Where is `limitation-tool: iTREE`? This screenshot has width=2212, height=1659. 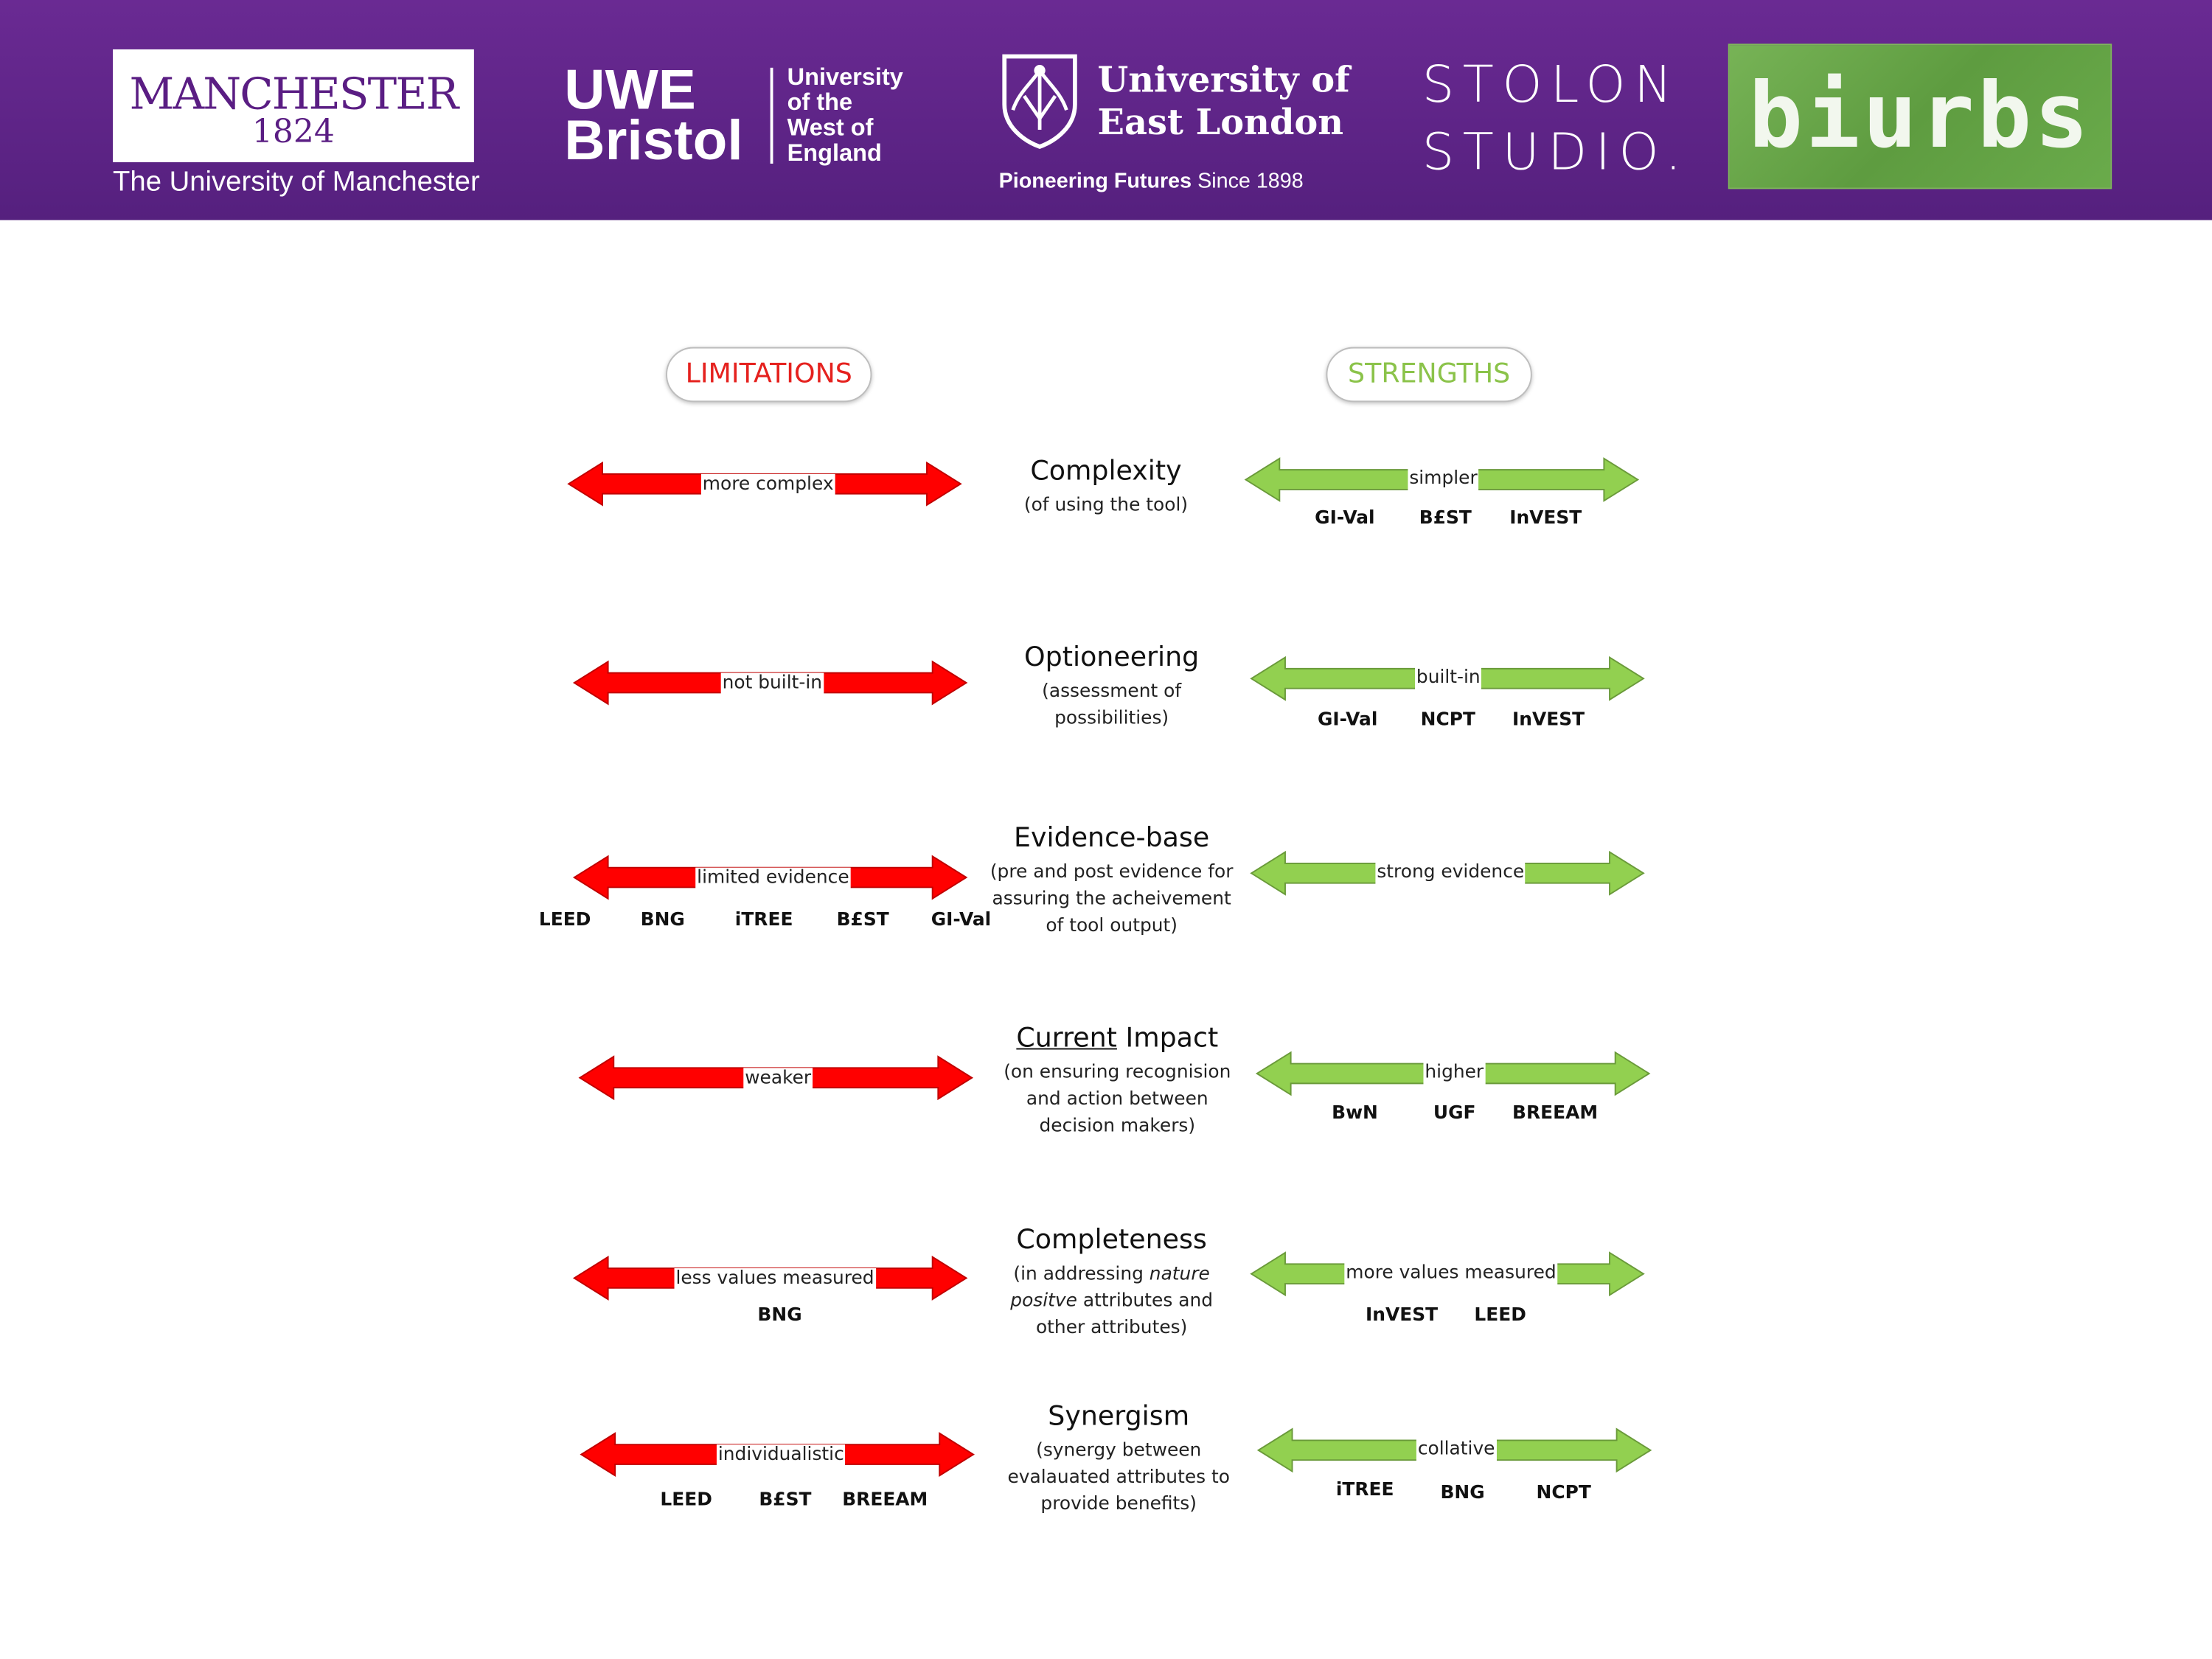
limitation-tool: iTREE is located at coordinates (763, 920).